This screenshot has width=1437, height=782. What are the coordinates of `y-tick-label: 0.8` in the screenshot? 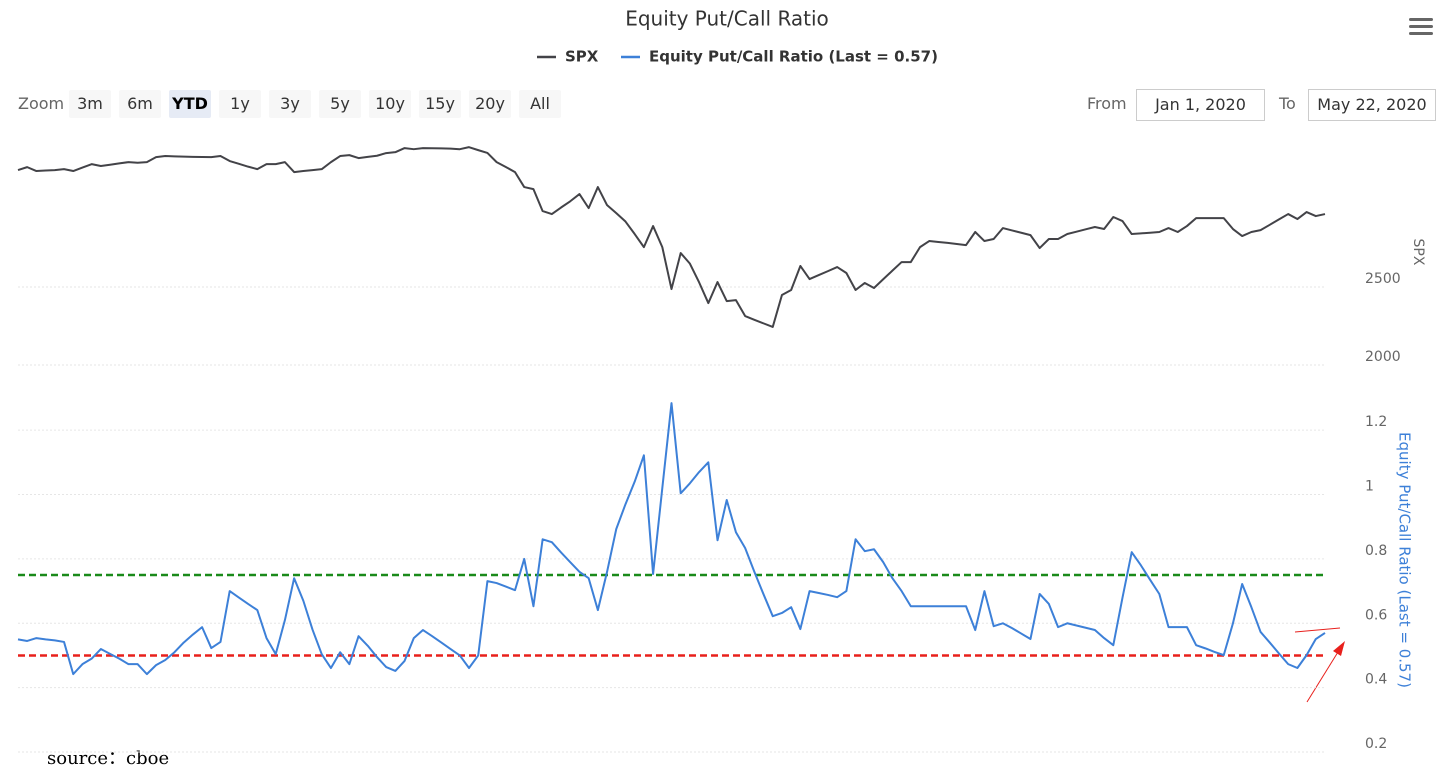 It's located at (1376, 551).